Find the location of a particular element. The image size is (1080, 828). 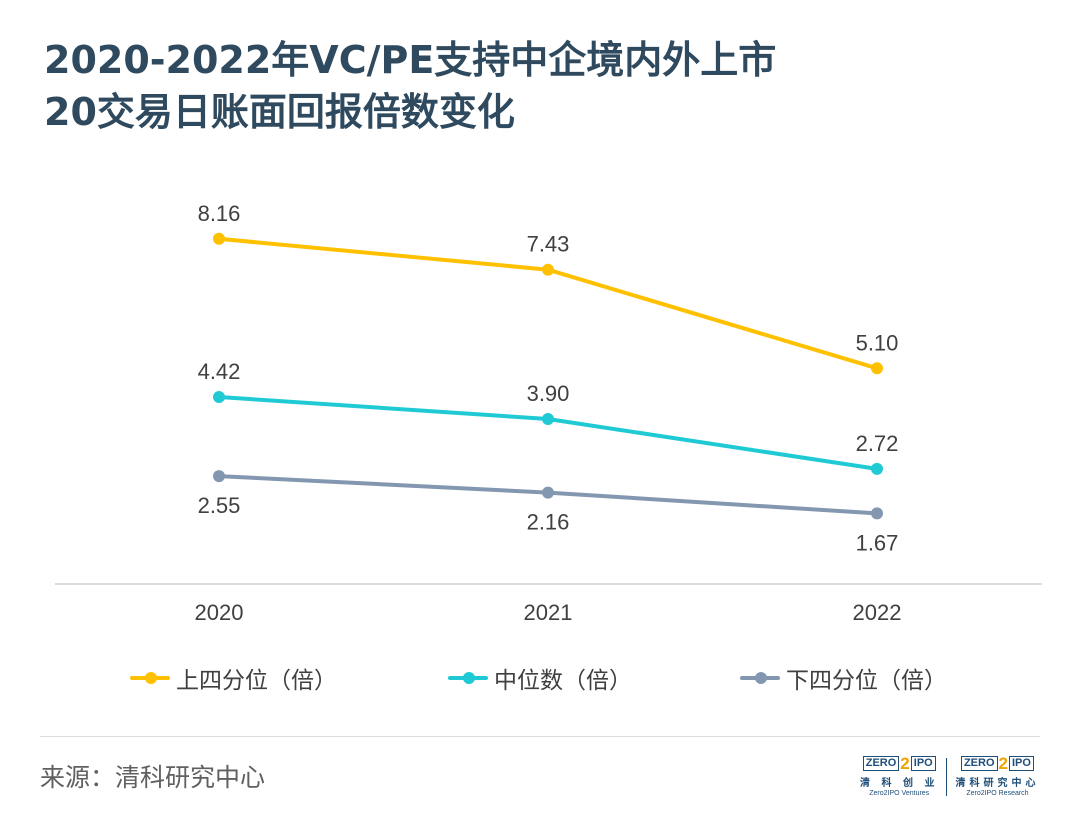

legend-swatch-upper-quartile is located at coordinates (150, 678).